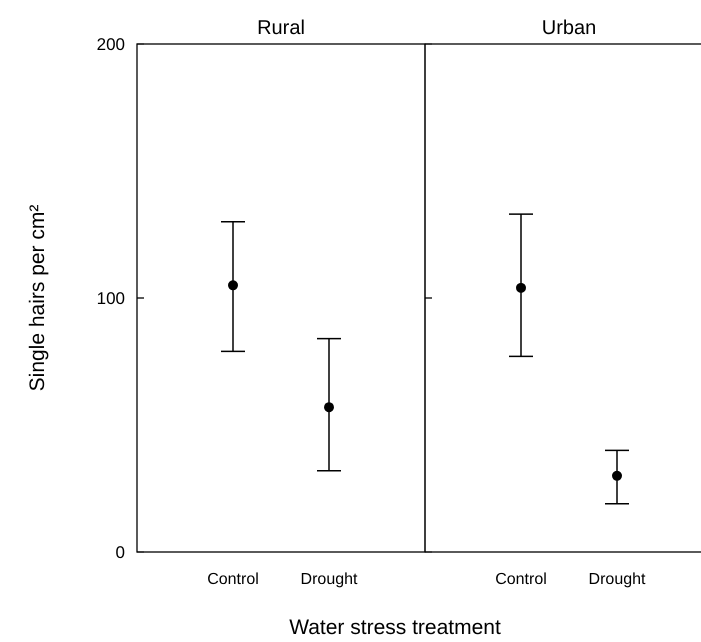 Image resolution: width=701 pixels, height=642 pixels. What do you see at coordinates (37, 298) in the screenshot?
I see `y-axis-title: Single hairs per cm²` at bounding box center [37, 298].